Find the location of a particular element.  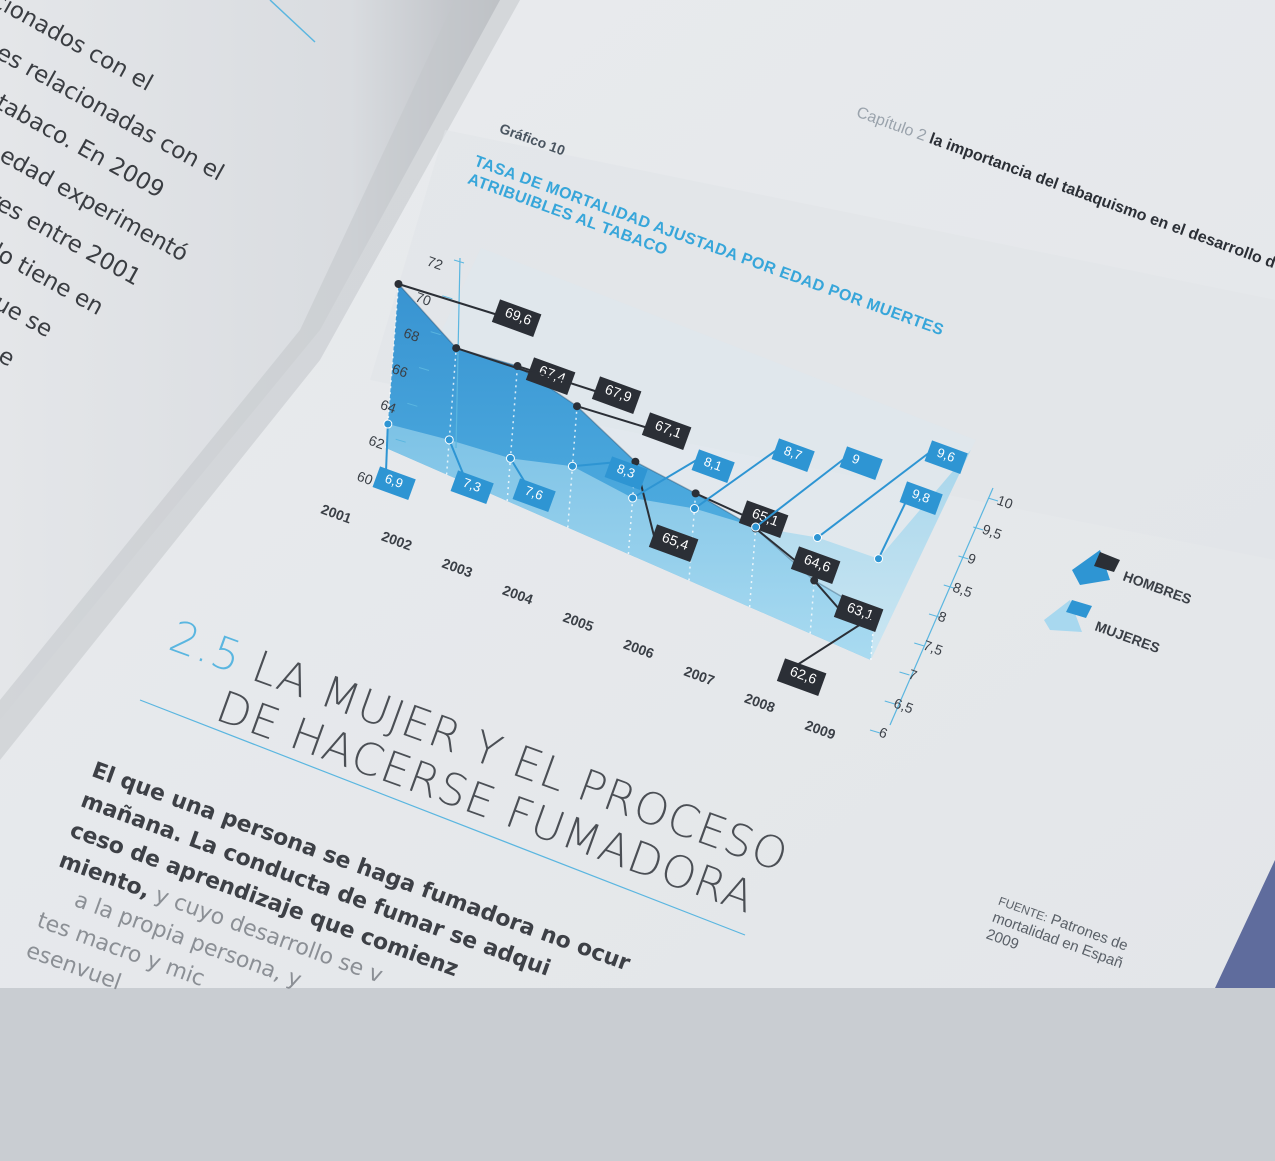

right-axis-tick-label: 7,5 is located at coordinates (933, 648).